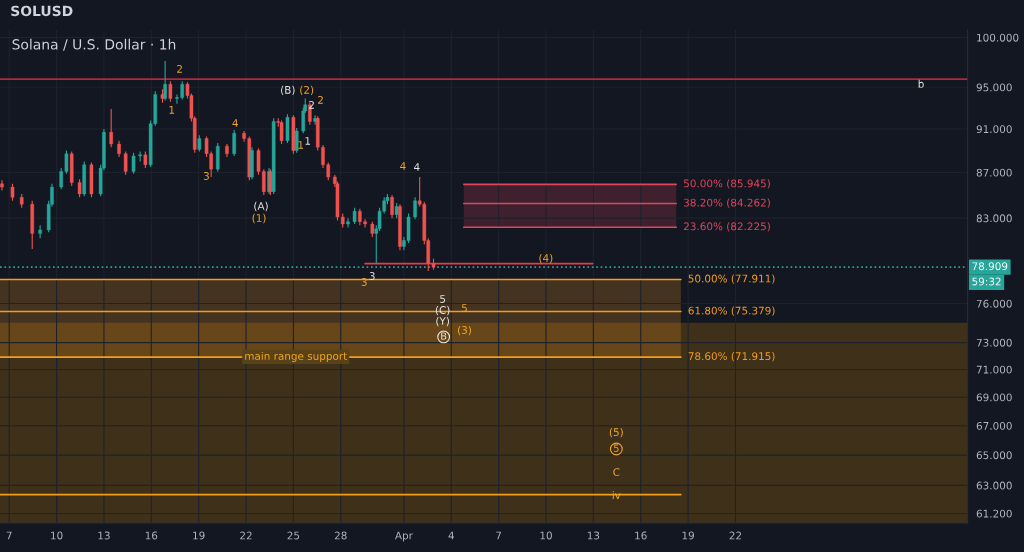 The height and width of the screenshot is (552, 1024). What do you see at coordinates (990, 266) in the screenshot?
I see `ref-line-label: 78.909` at bounding box center [990, 266].